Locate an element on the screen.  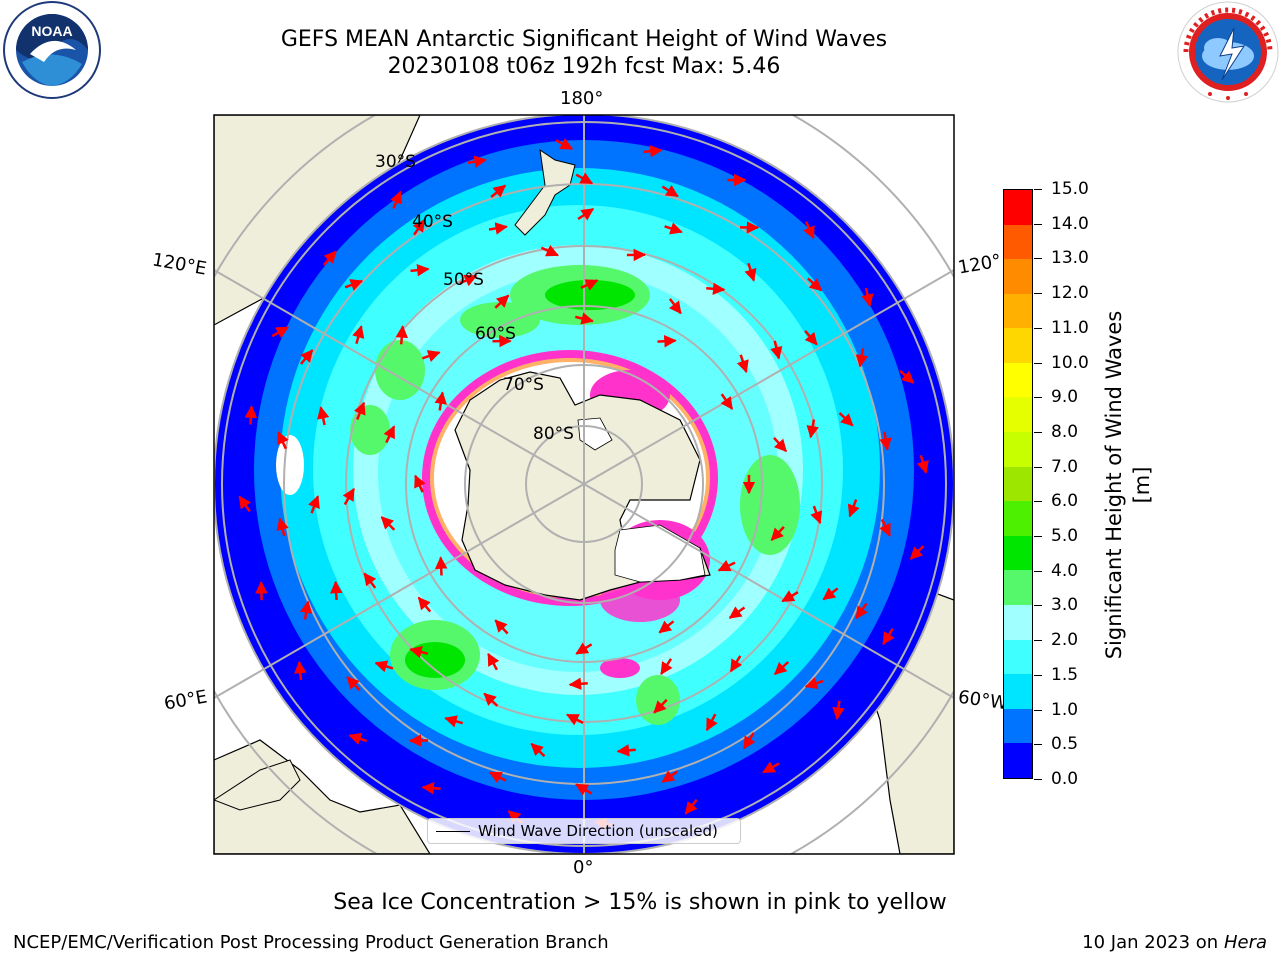
colorbar-title: Significant Height of Wind Waves [m] is located at coordinates (1128, 485).